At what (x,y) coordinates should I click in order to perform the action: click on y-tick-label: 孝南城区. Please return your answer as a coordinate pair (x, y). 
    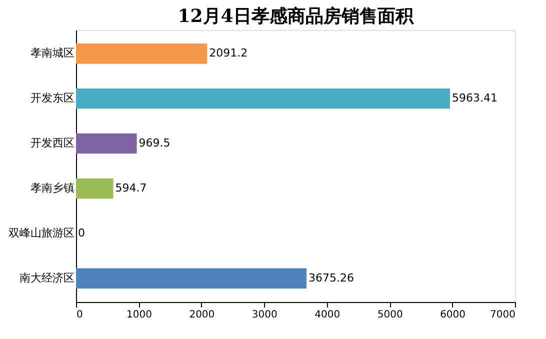
    Looking at the image, I should click on (52, 53).